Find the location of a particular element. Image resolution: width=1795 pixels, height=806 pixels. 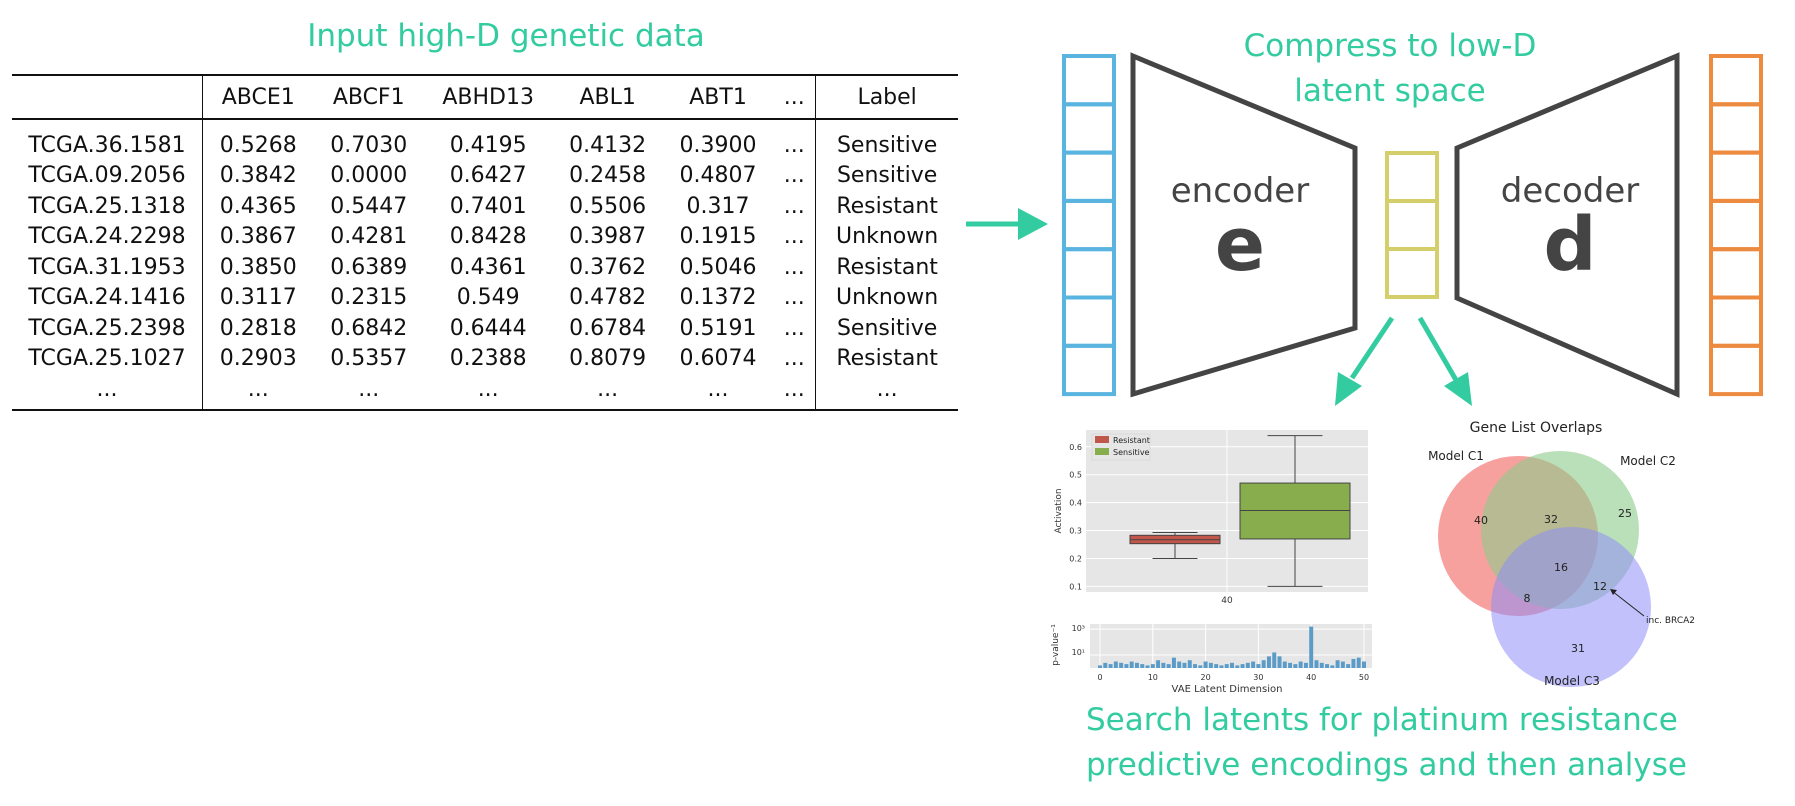

table-cell: 0.2315 is located at coordinates (369, 298).